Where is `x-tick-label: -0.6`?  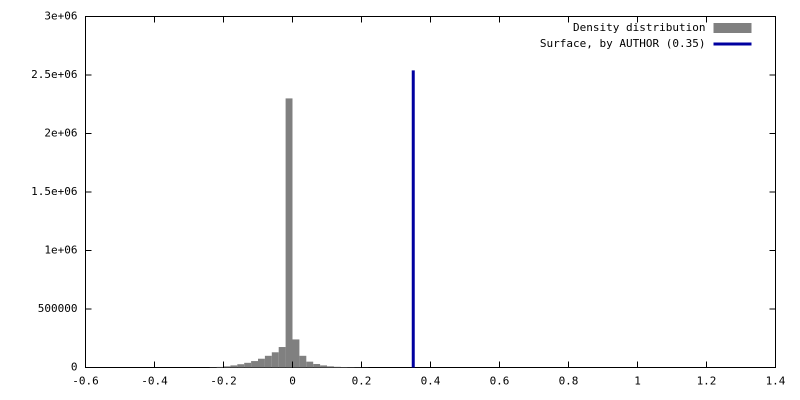
x-tick-label: -0.6 is located at coordinates (85, 381).